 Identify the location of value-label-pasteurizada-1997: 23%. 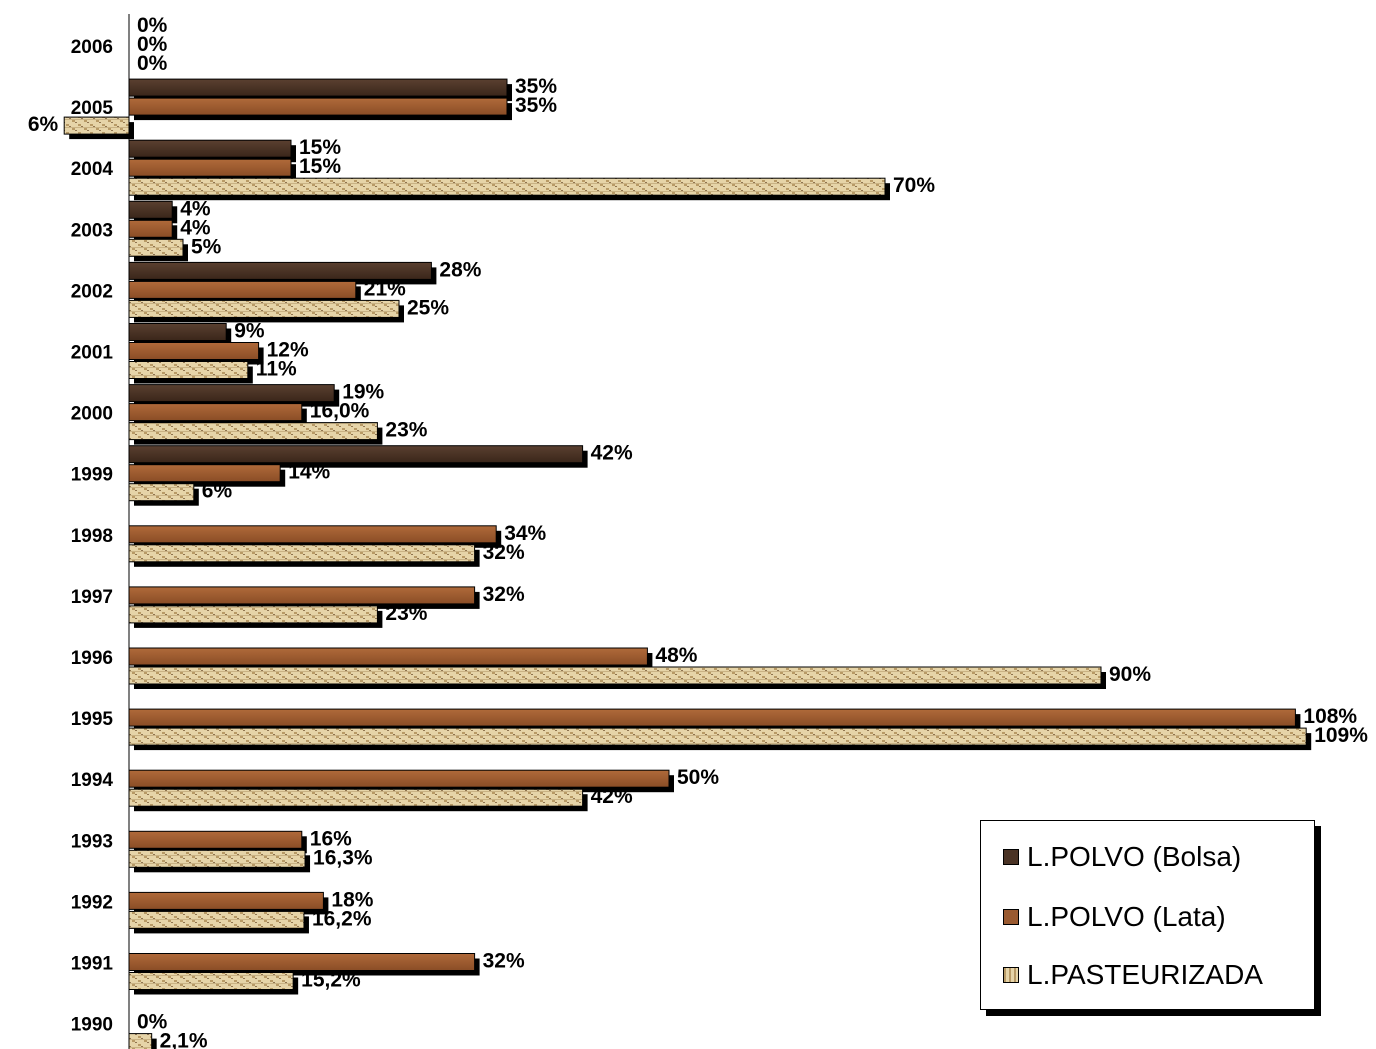
(406, 613).